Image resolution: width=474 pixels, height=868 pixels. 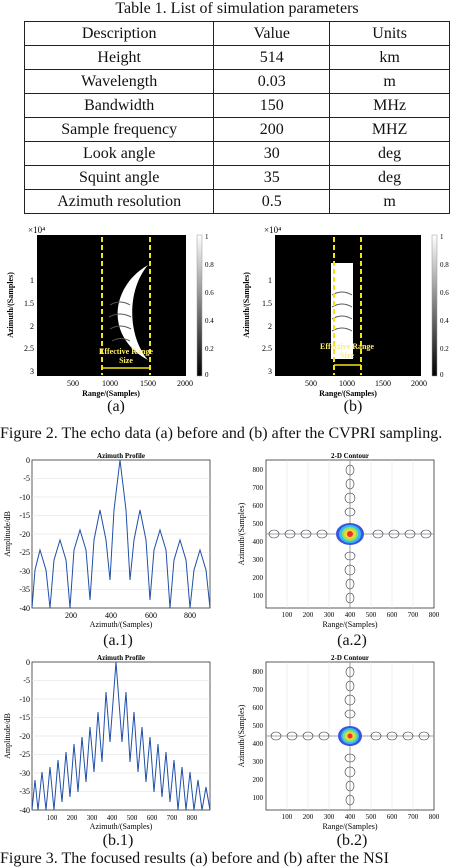 I want to click on cell-description: Look angle, so click(x=119, y=153).